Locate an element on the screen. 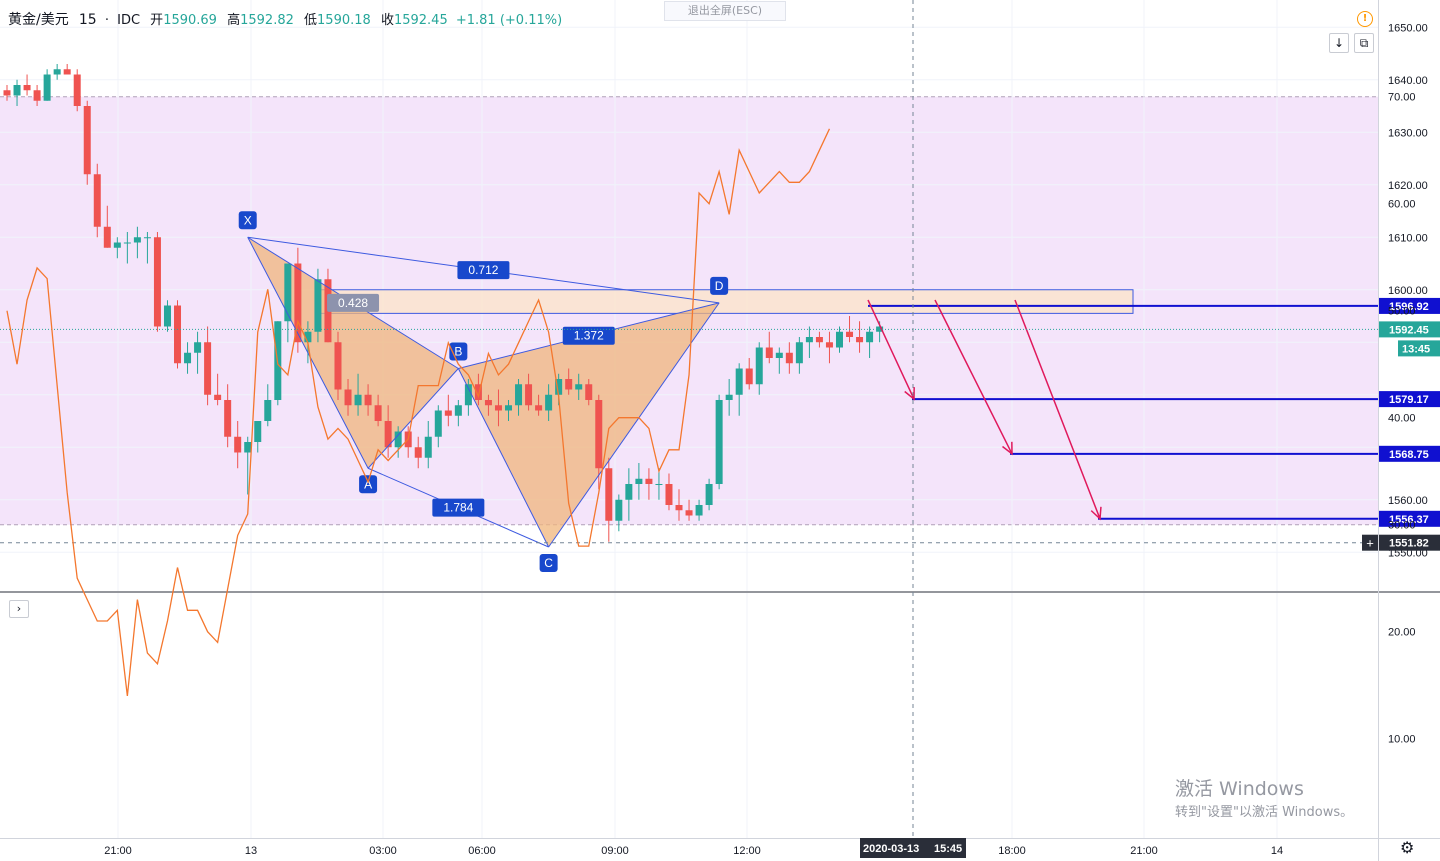  target-arrow-head is located at coordinates (1007, 448).